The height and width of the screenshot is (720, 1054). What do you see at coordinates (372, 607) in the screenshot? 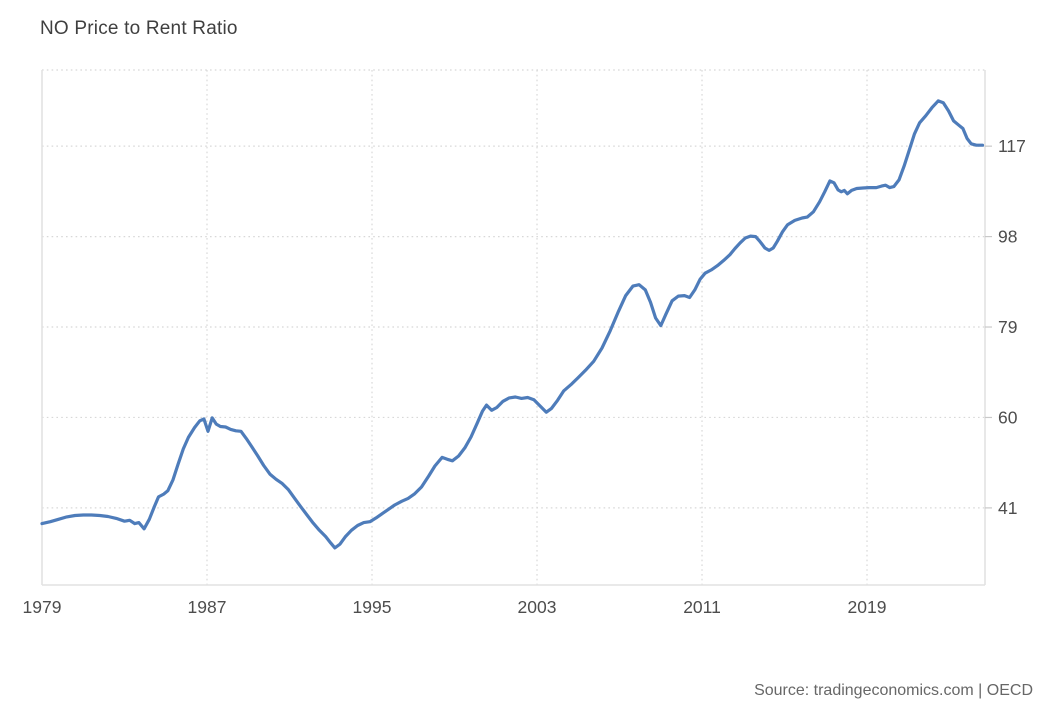
I see `x-tick-label: 1995` at bounding box center [372, 607].